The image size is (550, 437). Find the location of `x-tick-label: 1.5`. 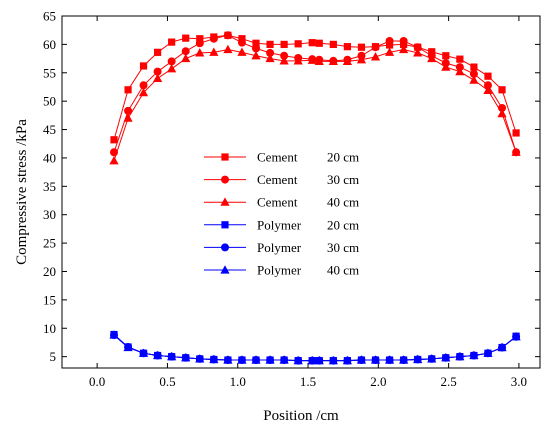

x-tick-label: 1.5 is located at coordinates (308, 381).